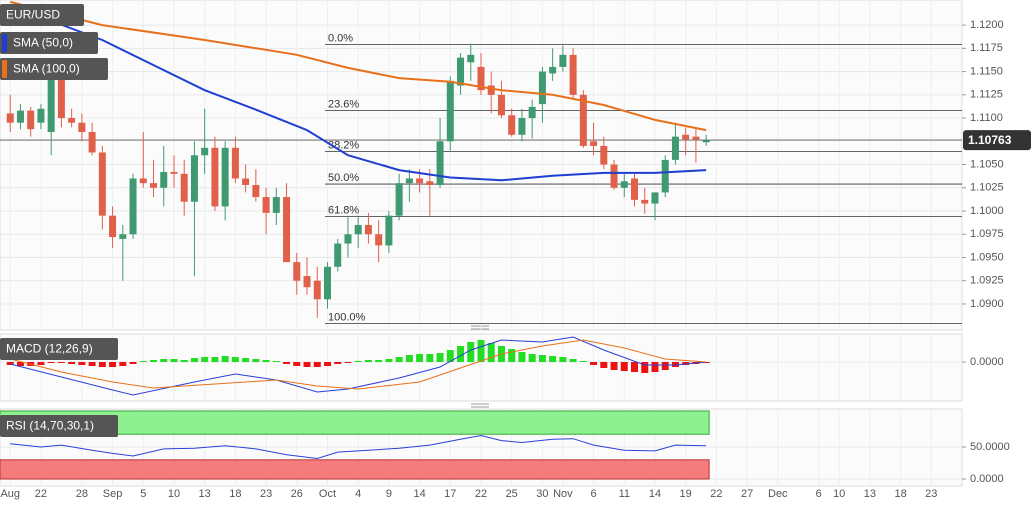 Image resolution: width=1032 pixels, height=505 pixels. I want to click on rsi-line, so click(358, 447).